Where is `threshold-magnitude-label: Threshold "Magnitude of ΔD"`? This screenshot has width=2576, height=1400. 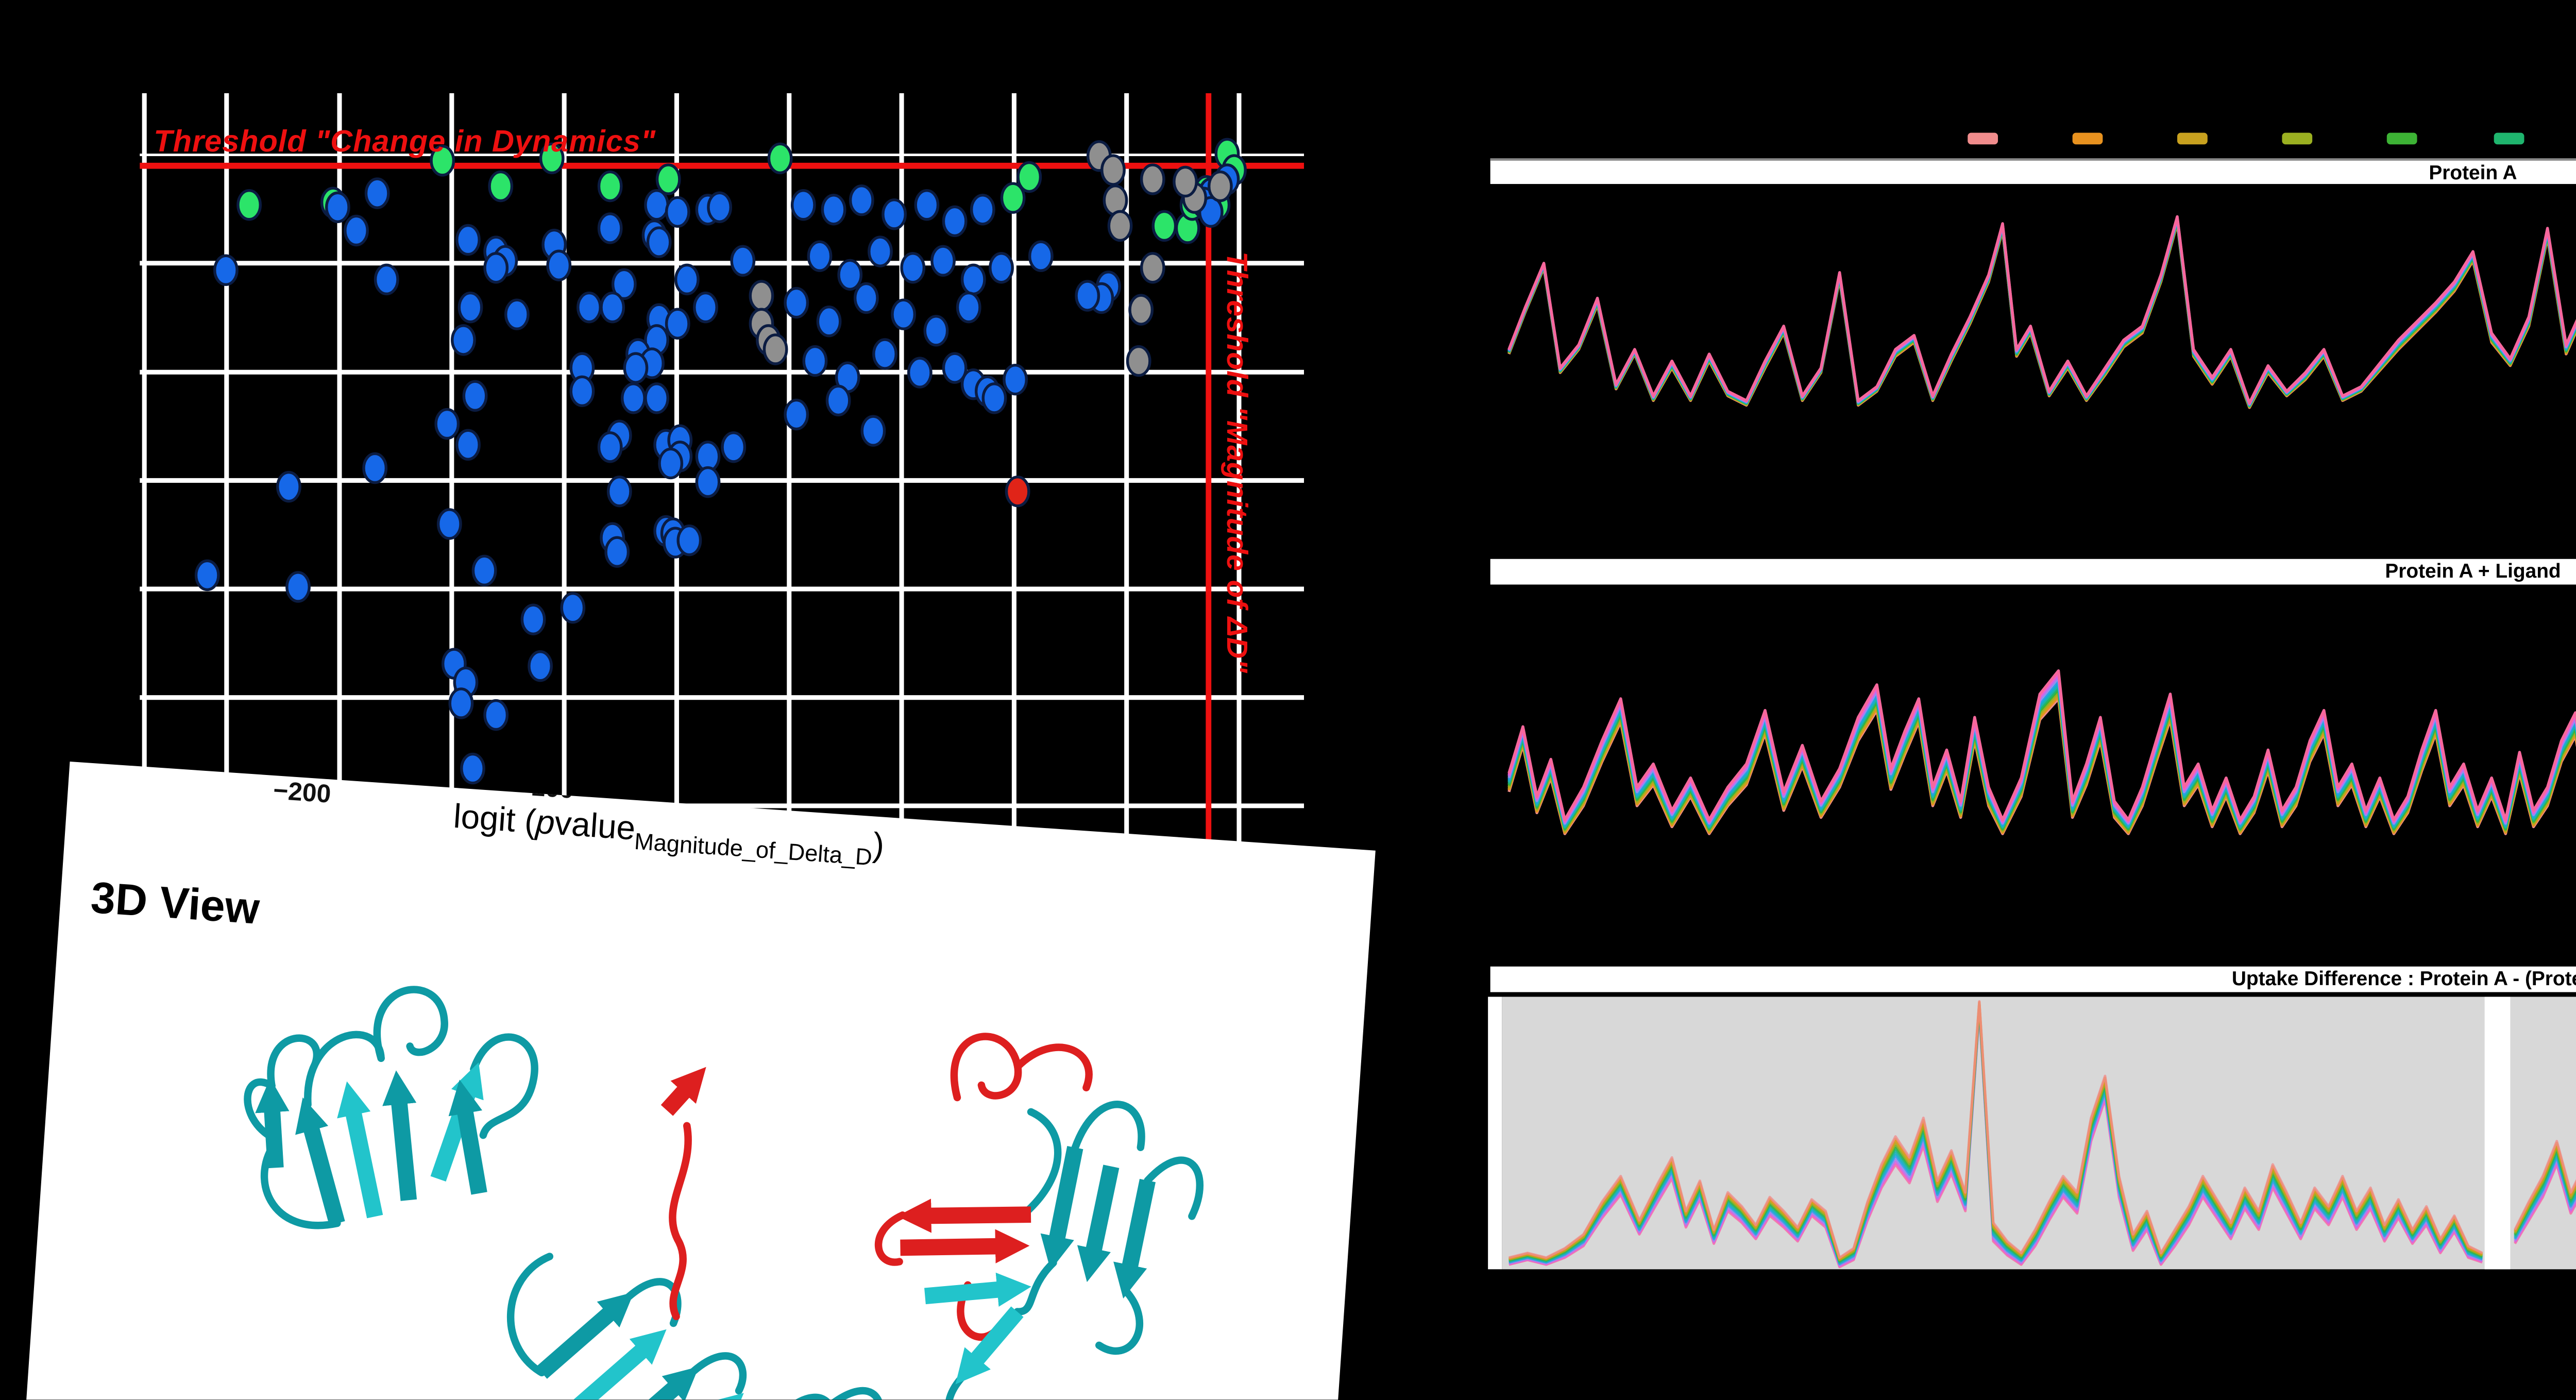
threshold-magnitude-label: Threshold "Magnitude of ΔD" is located at coordinates (1236, 462).